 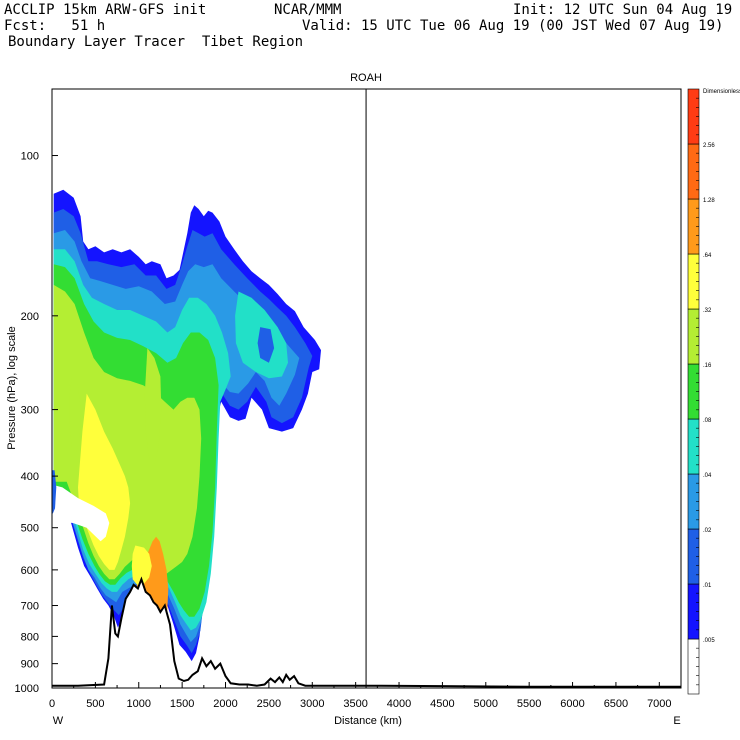 I want to click on colorbar-label: 2.56, so click(x=709, y=146).